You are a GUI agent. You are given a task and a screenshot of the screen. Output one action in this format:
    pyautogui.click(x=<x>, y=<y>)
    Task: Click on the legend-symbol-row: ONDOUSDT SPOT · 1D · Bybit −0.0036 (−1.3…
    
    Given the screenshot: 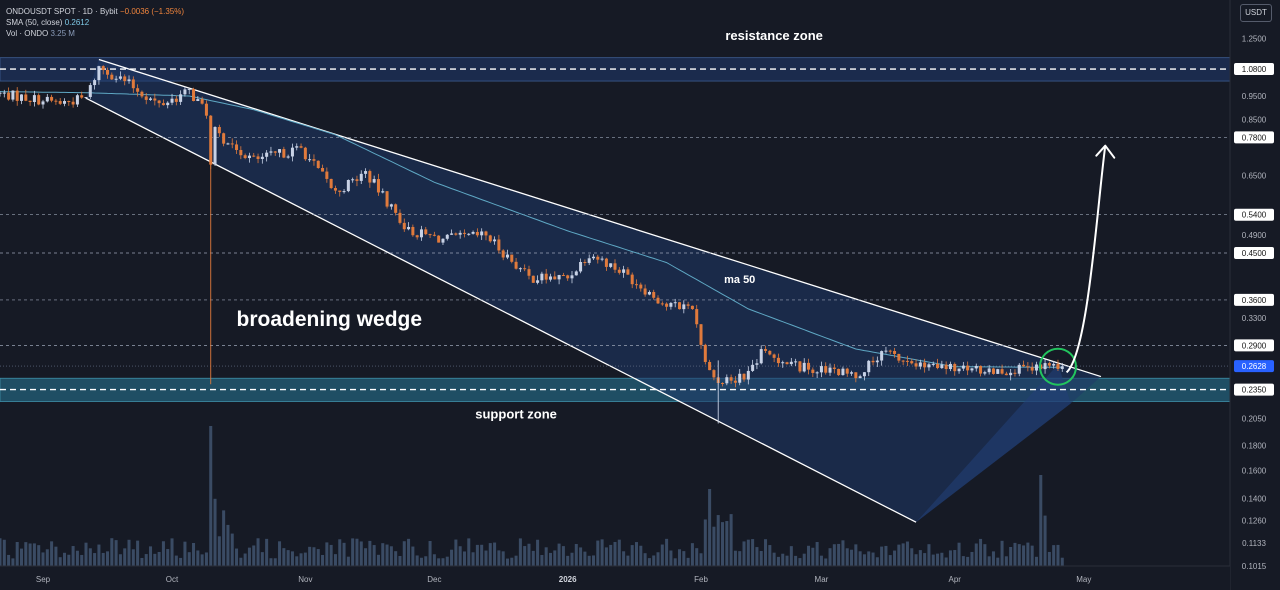 What is the action you would take?
    pyautogui.click(x=95, y=11)
    